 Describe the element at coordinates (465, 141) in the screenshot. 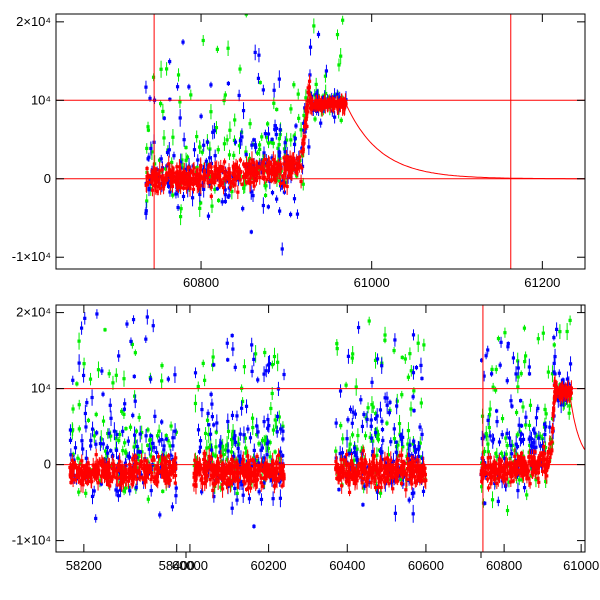

I see `top-model-curve` at that location.